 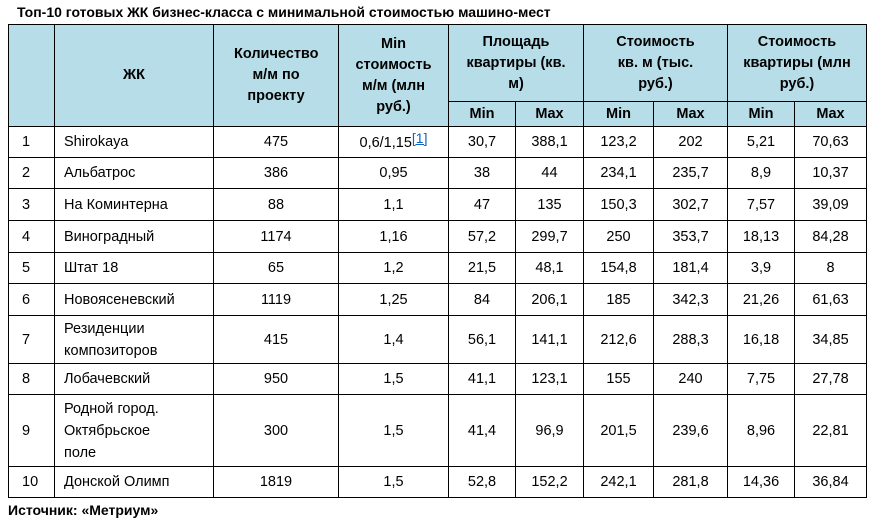 I want to click on row-area-max: 299,7, so click(x=549, y=236).